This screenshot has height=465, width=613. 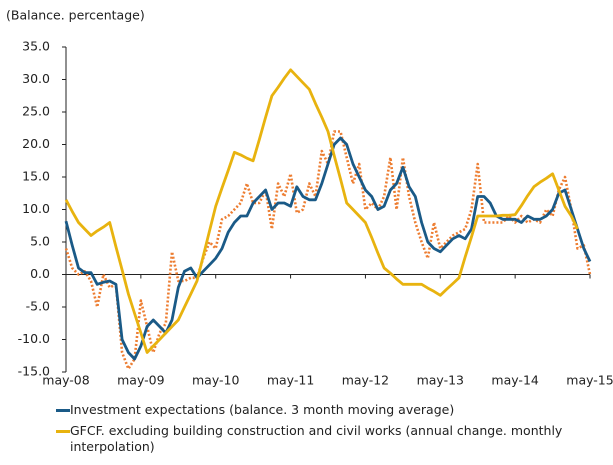 What do you see at coordinates (36, 208) in the screenshot?
I see `y-tick-label: 10.0` at bounding box center [36, 208].